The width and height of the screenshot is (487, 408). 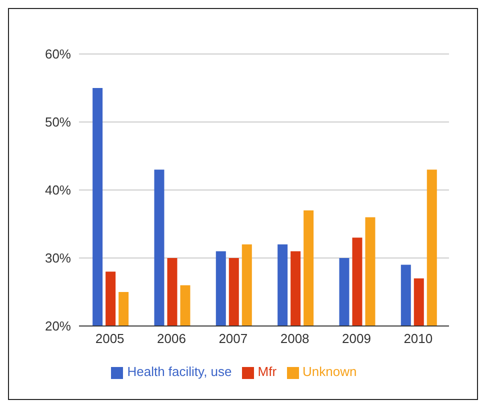 What do you see at coordinates (58, 326) in the screenshot?
I see `y-tick-label: 20%` at bounding box center [58, 326].